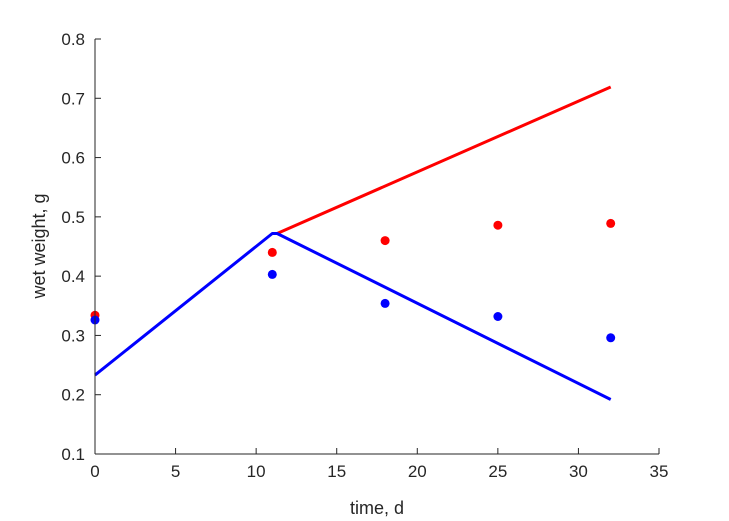 This screenshot has width=729, height=521. Describe the element at coordinates (73, 454) in the screenshot. I see `y-tick-label: 0.1` at that location.